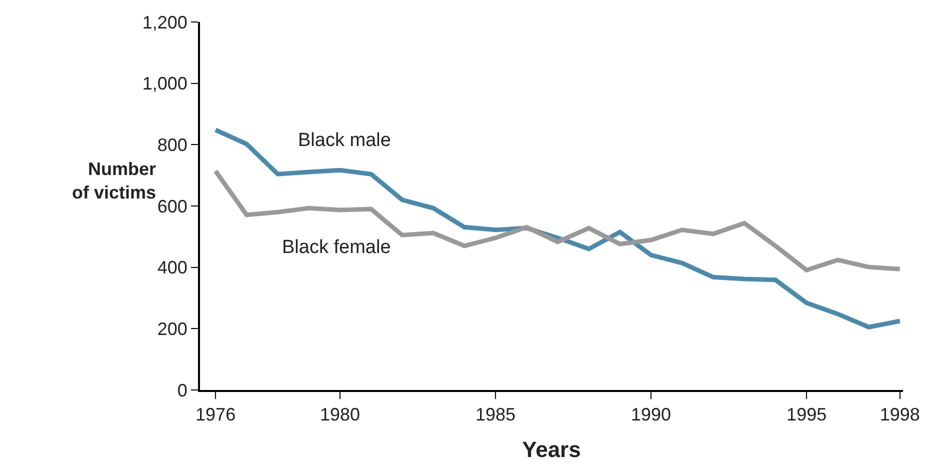  What do you see at coordinates (216, 414) in the screenshot?
I see `x-tick-label: 1976` at bounding box center [216, 414].